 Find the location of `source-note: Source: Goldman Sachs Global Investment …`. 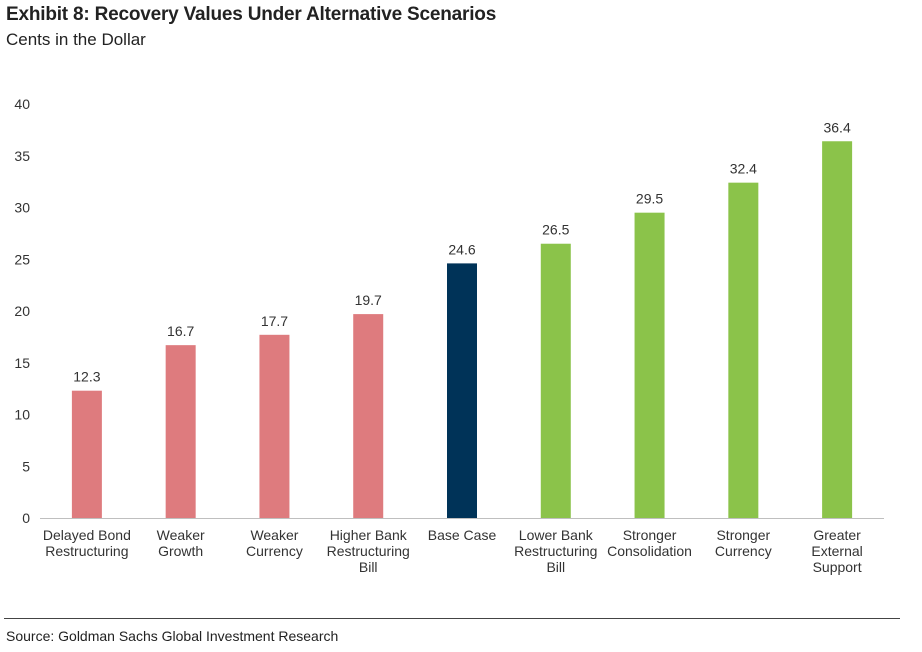

source-note: Source: Goldman Sachs Global Investment … is located at coordinates (172, 636).